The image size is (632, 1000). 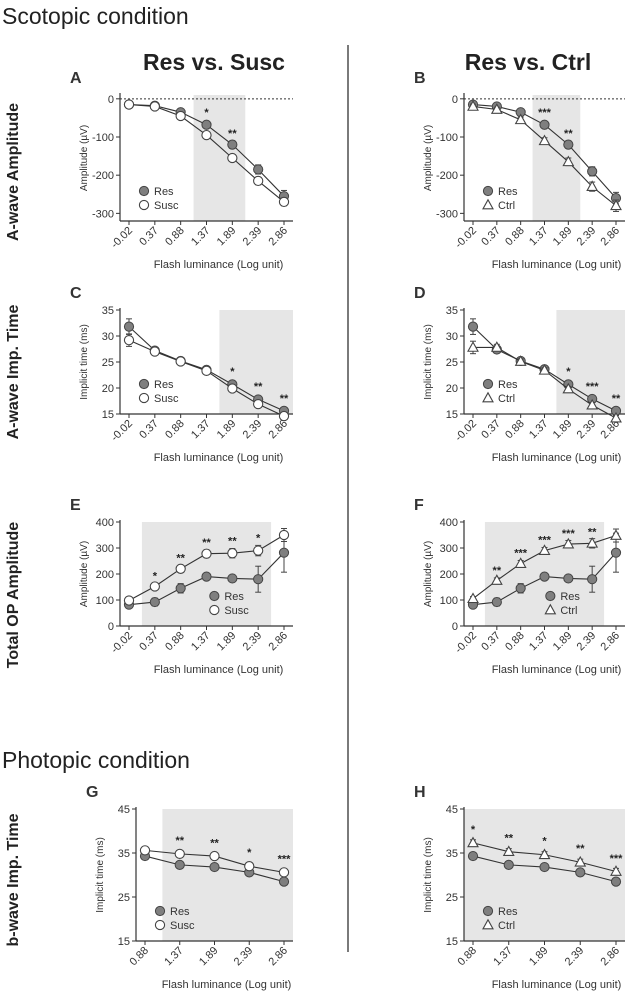 I want to click on panel-b-y-tick-label: 0, so click(x=455, y=100).